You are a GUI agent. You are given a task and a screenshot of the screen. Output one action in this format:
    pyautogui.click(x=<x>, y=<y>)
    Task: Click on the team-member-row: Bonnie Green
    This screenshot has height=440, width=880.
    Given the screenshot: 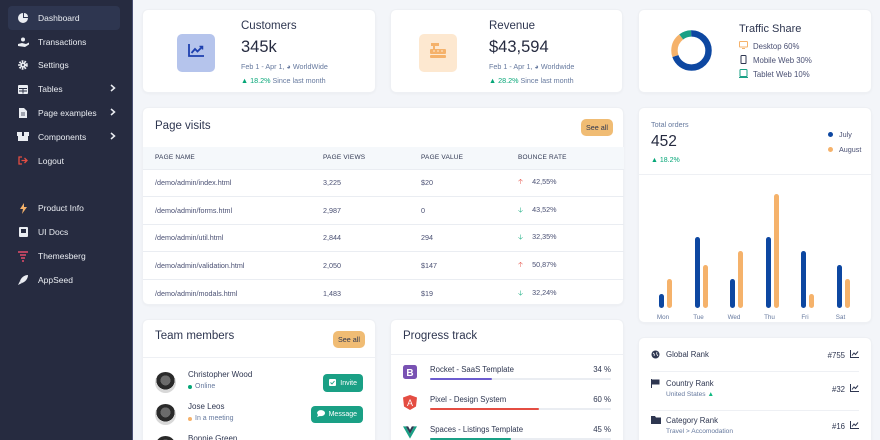 What is the action you would take?
    pyautogui.click(x=259, y=437)
    